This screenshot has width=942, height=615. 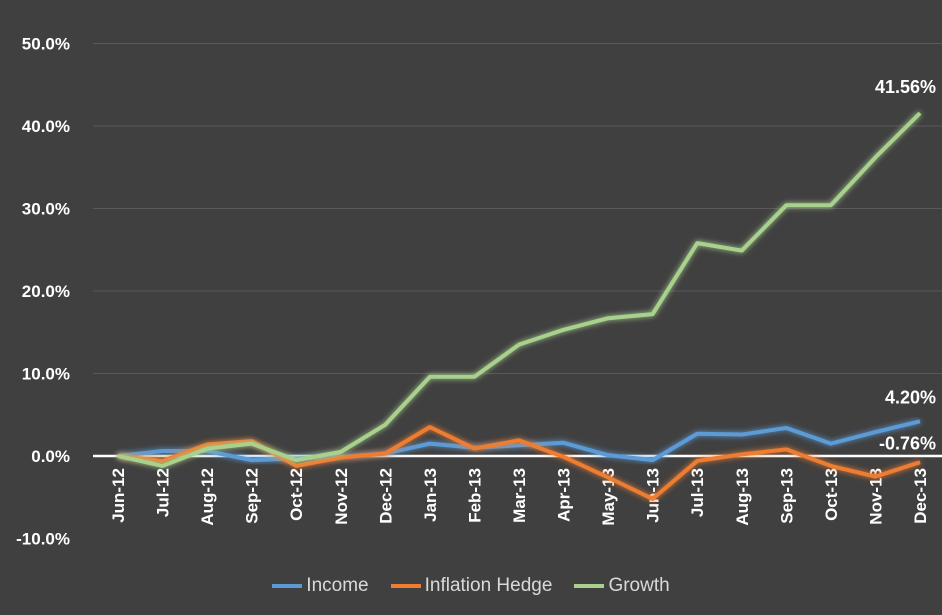 I want to click on x-tick-label: Aug-13, so click(x=742, y=497).